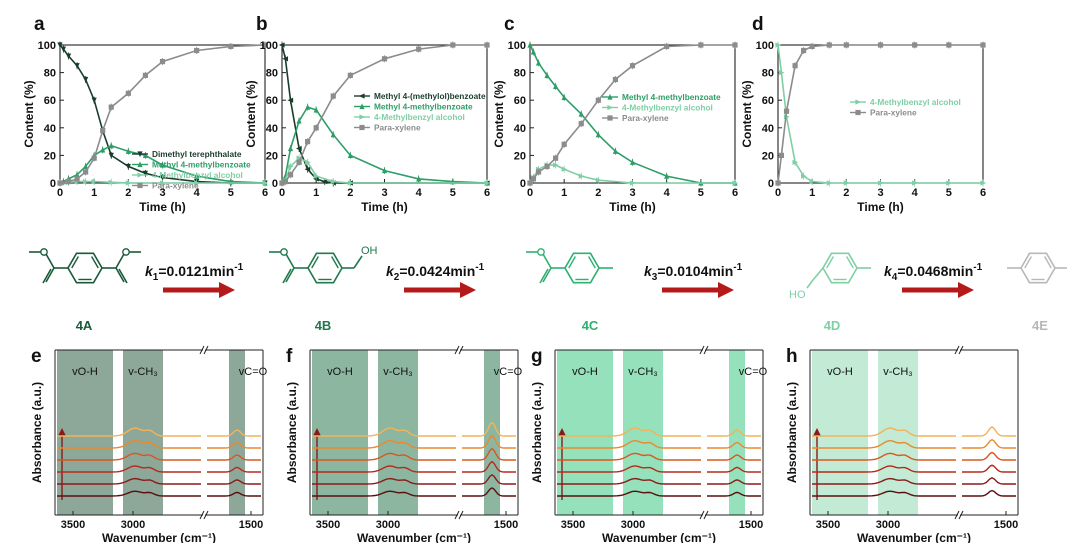 This screenshot has height=548, width=1080. I want to click on rate-value: =0.0121min, so click(196, 271).